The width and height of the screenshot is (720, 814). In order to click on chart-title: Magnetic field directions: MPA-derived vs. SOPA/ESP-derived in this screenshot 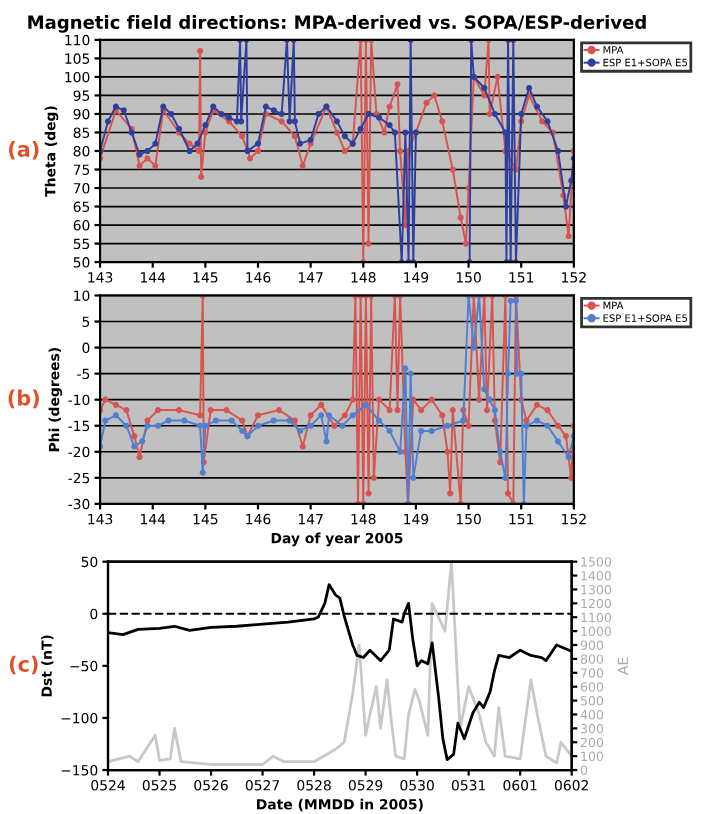, I will do `click(337, 24)`.